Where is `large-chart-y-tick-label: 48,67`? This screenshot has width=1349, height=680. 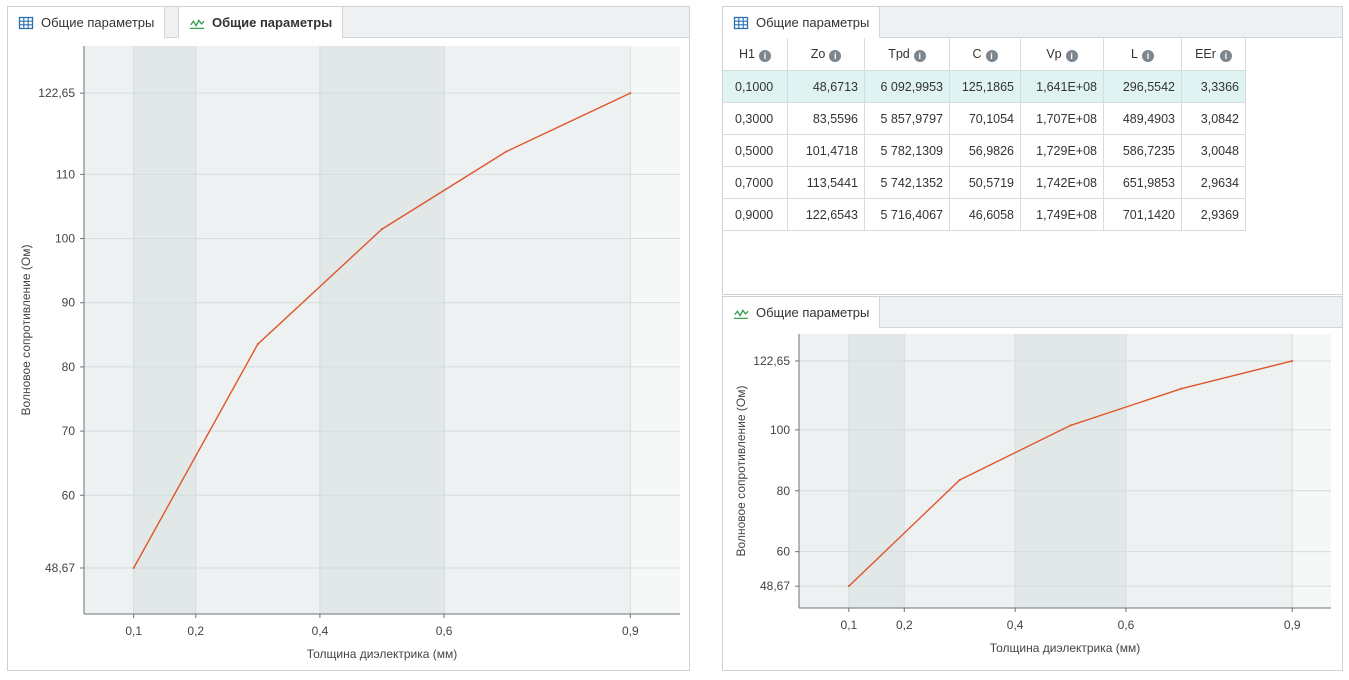 large-chart-y-tick-label: 48,67 is located at coordinates (60, 568).